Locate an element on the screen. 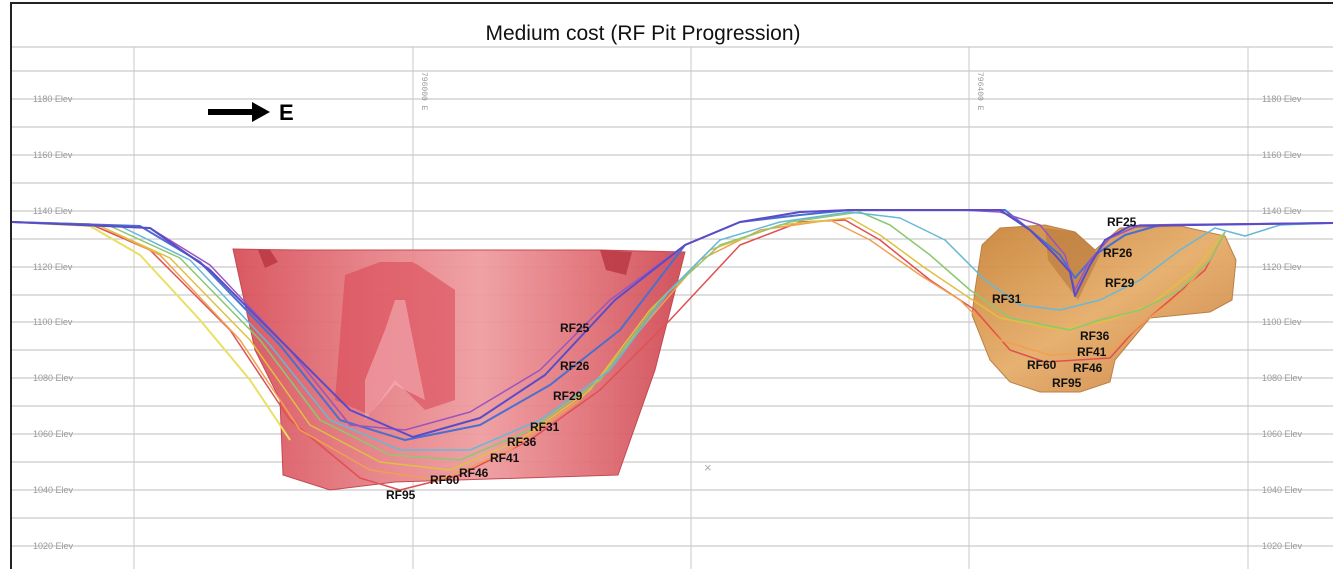 The width and height of the screenshot is (1333, 569). east-label-rf36: RF36 is located at coordinates (1095, 336).